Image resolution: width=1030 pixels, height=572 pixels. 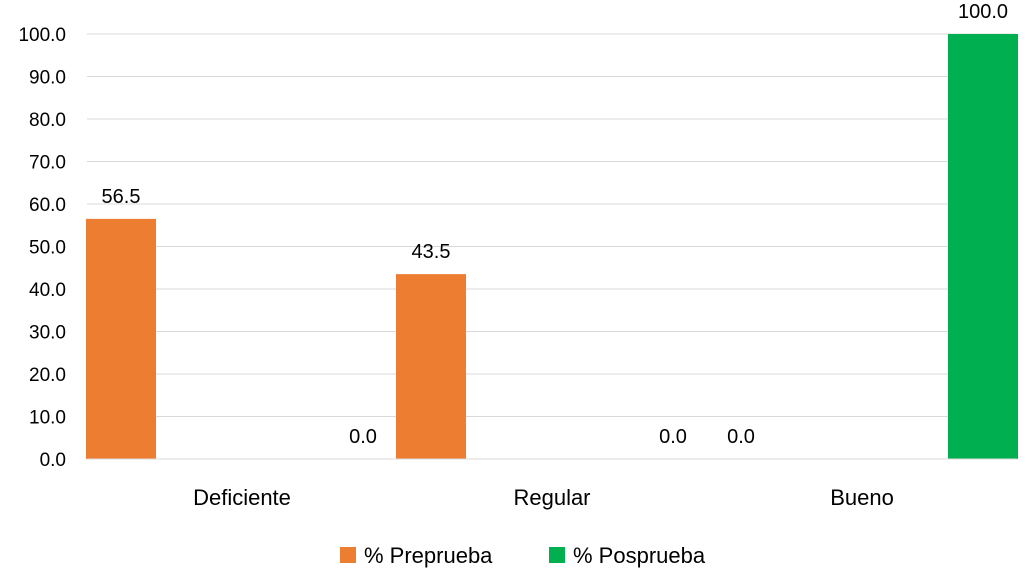 I want to click on legend-label: % Posprueba, so click(x=639, y=555).